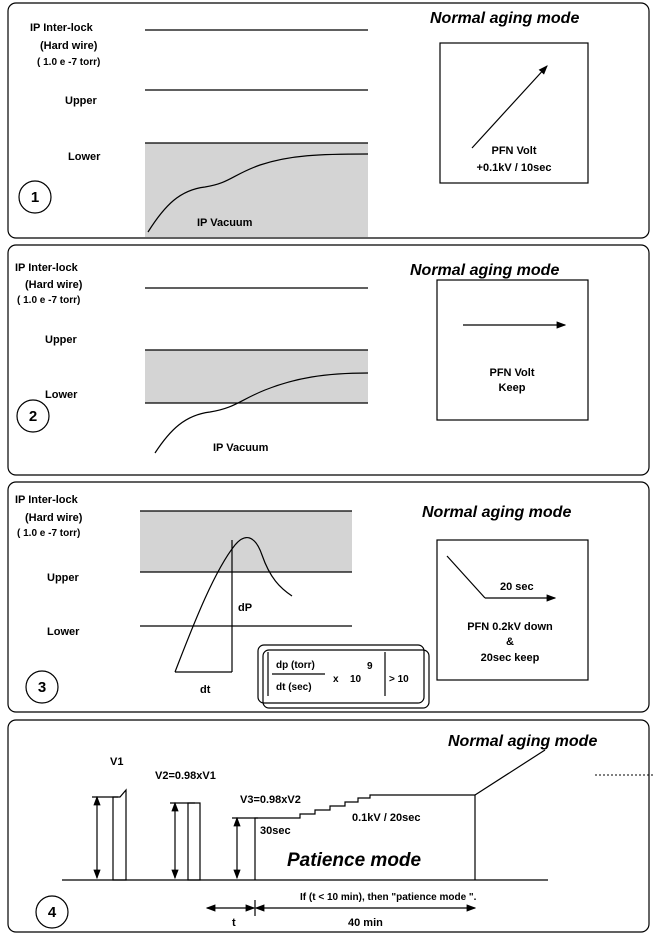 This screenshot has height=937, width=653. What do you see at coordinates (356, 679) in the screenshot?
I see `label: 10` at bounding box center [356, 679].